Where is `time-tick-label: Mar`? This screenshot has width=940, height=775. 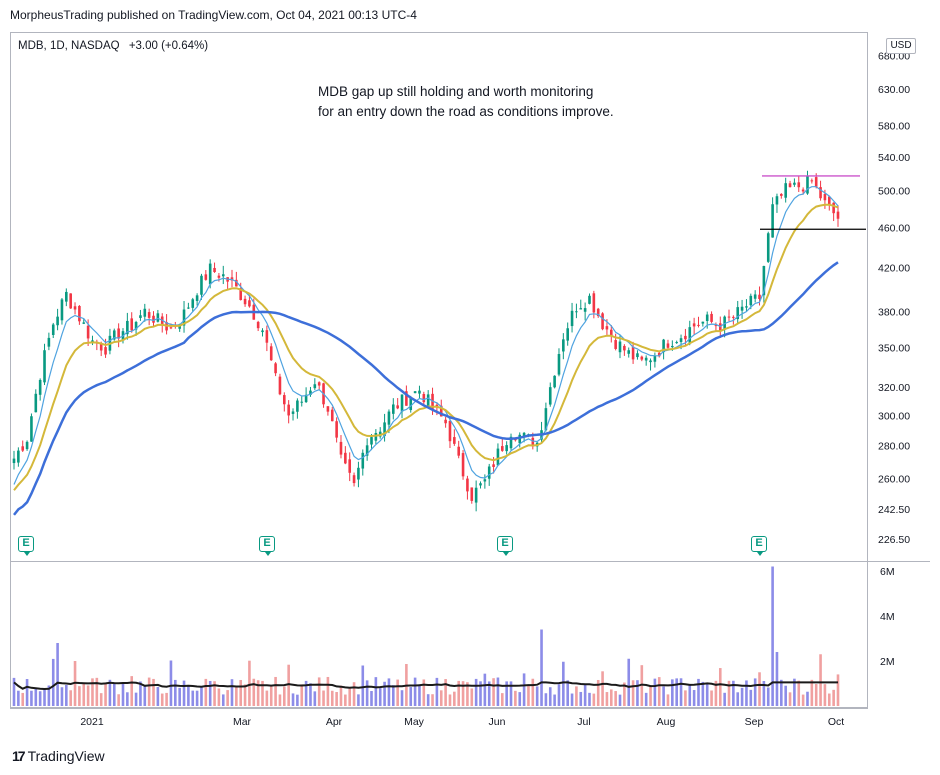 time-tick-label: Mar is located at coordinates (242, 722).